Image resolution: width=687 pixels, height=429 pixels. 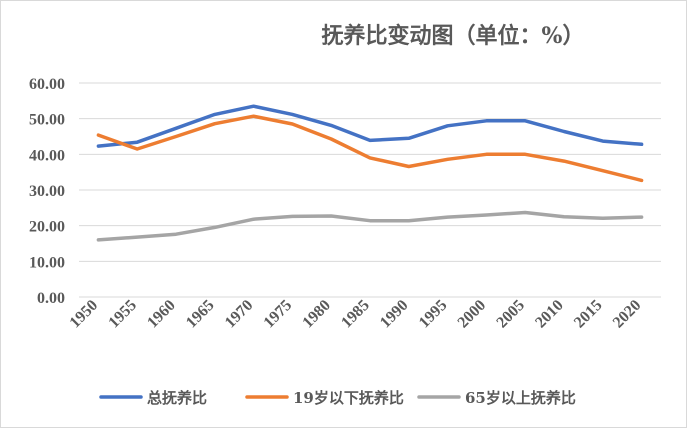 I want to click on y-axis-tick-labels: 0.00 10.00 20.00 30.00 40.00 50.00 60.00, so click(x=47, y=191).